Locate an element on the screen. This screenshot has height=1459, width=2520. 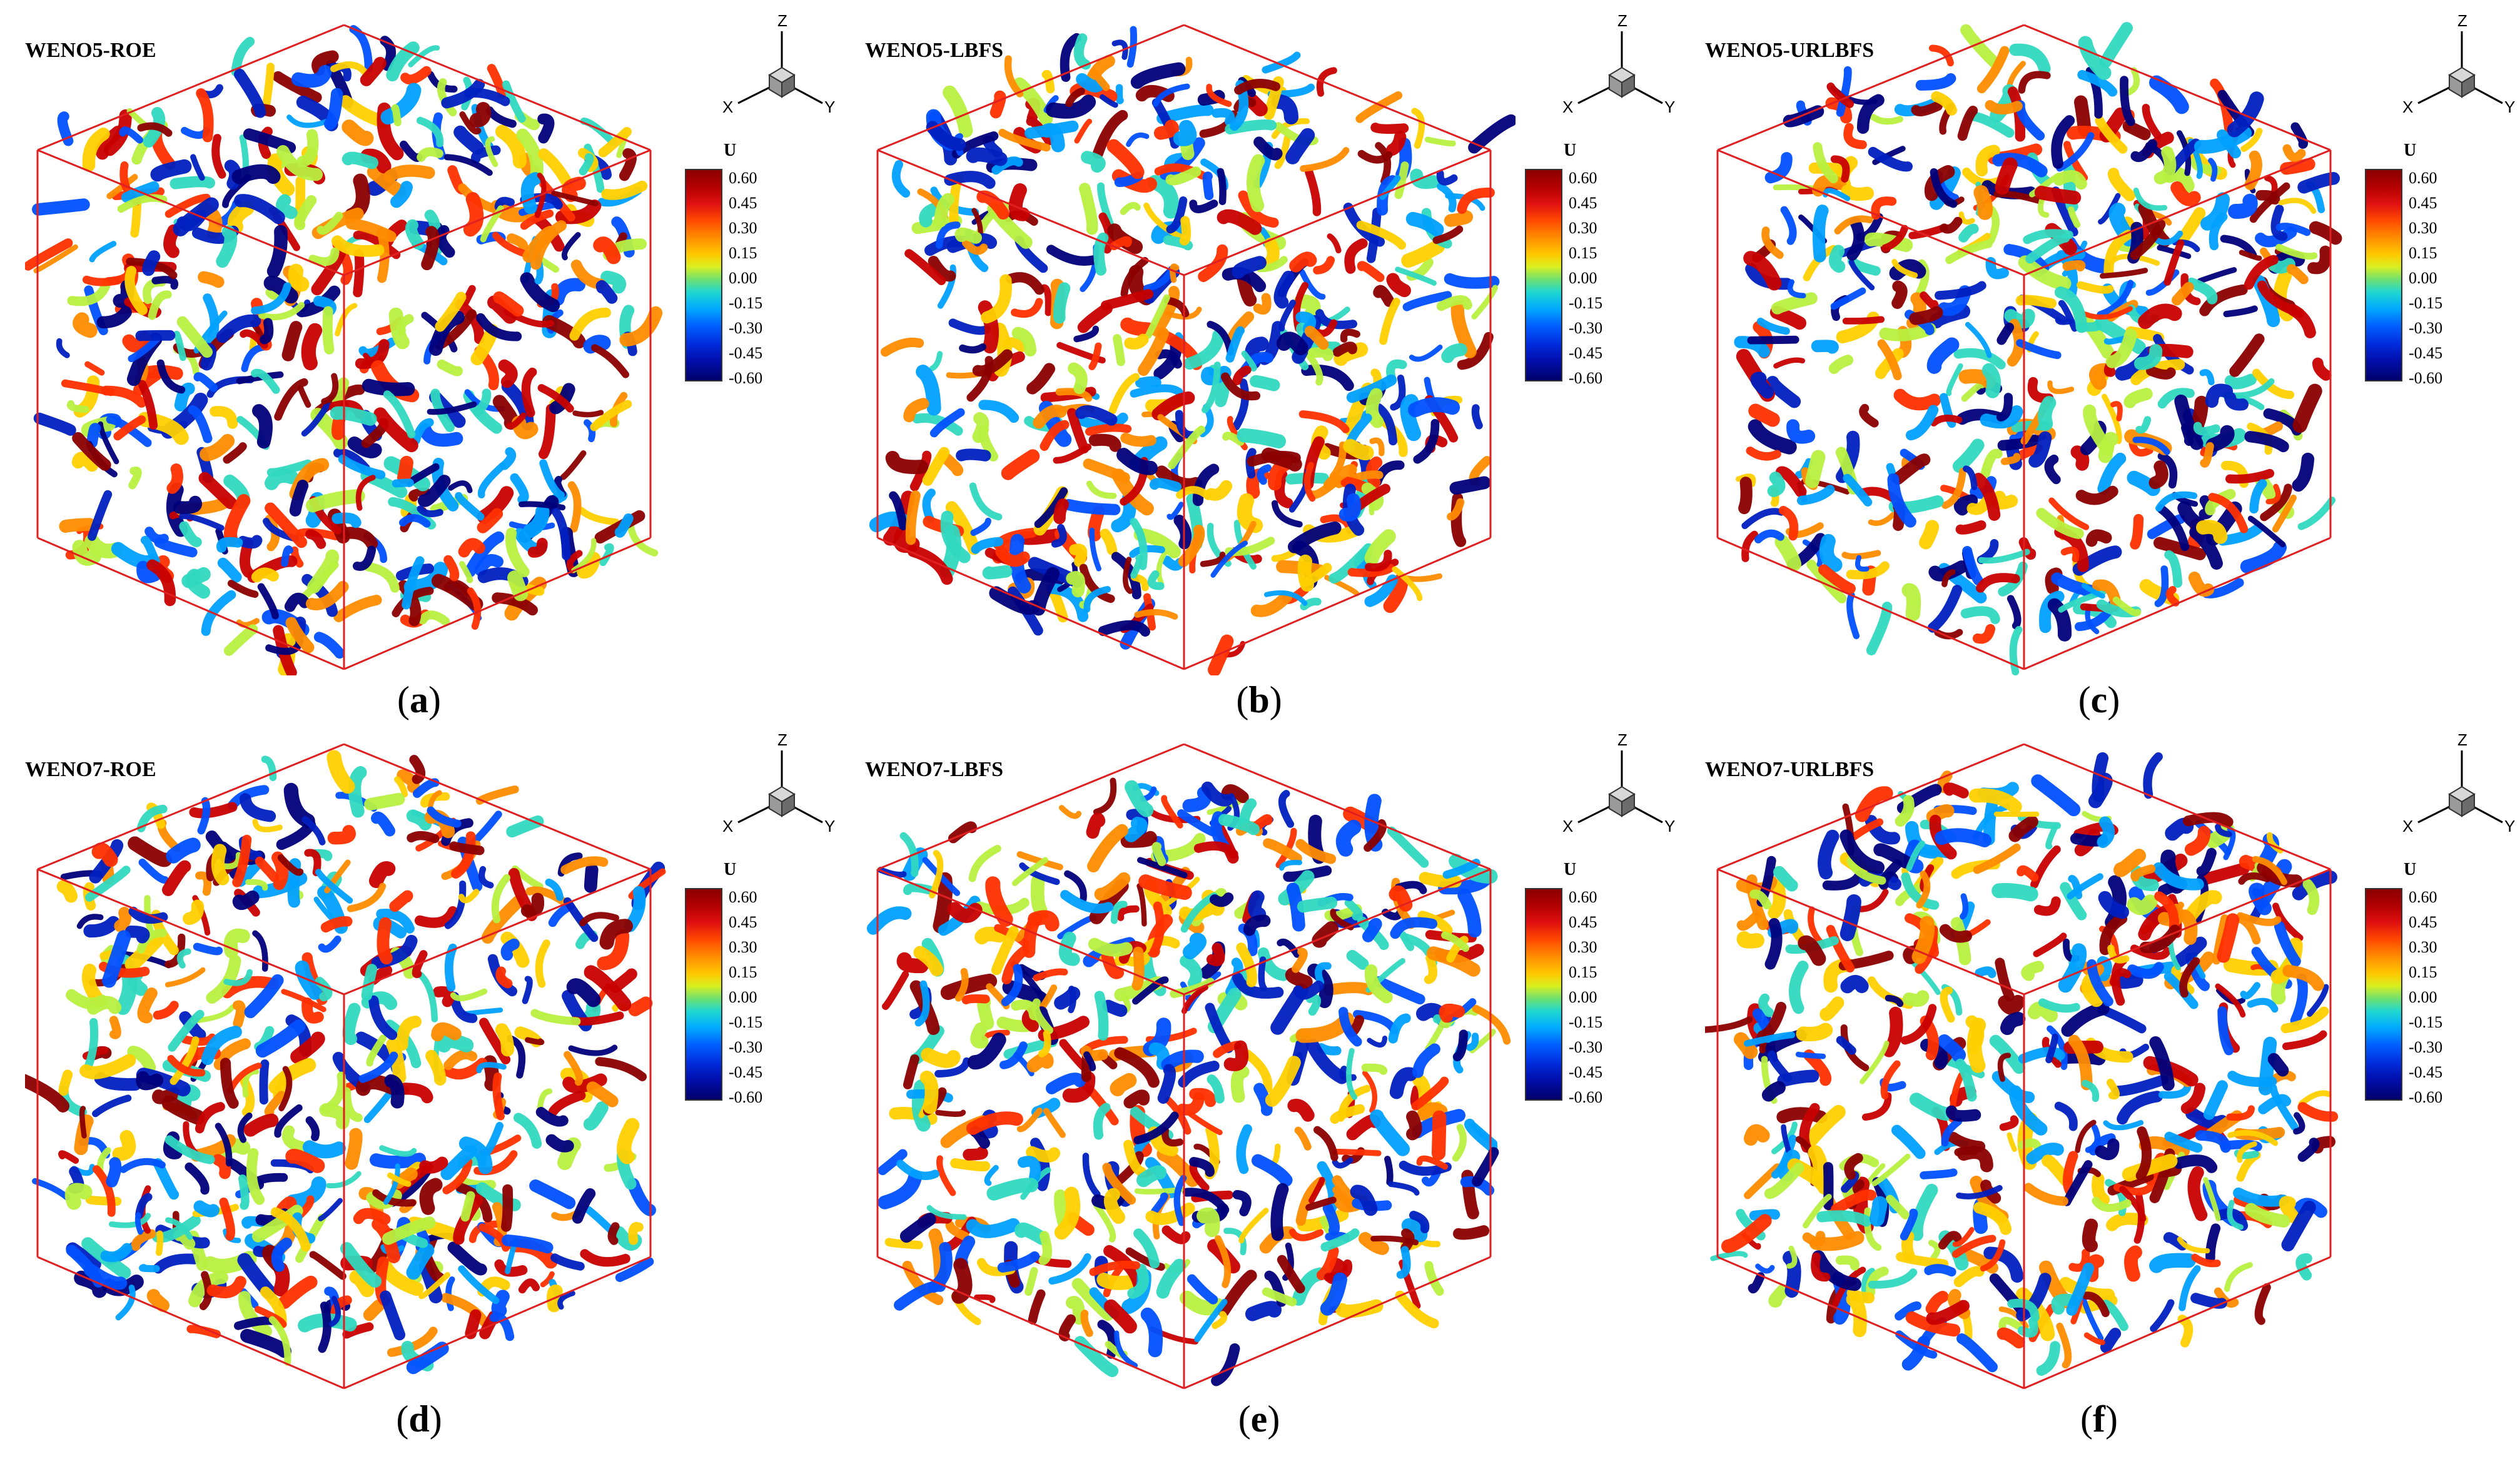
caption-letter: a is located at coordinates (419, 699).